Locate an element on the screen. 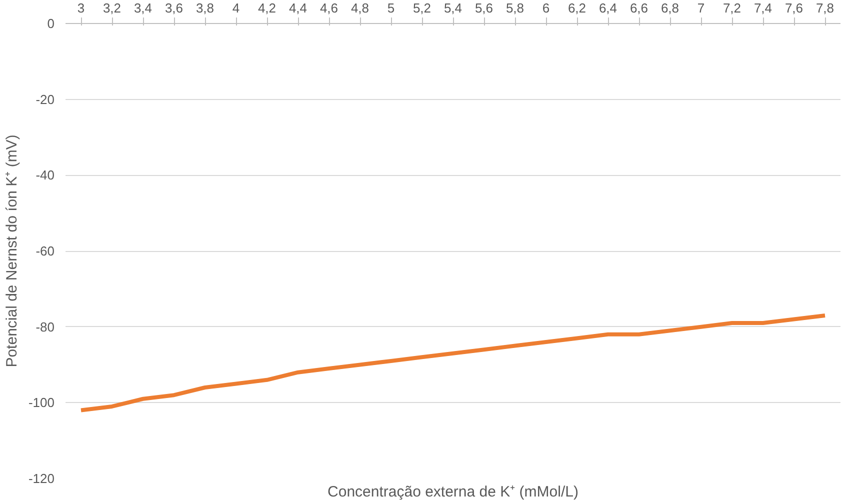  y-tick-label: -40 is located at coordinates (45, 175).